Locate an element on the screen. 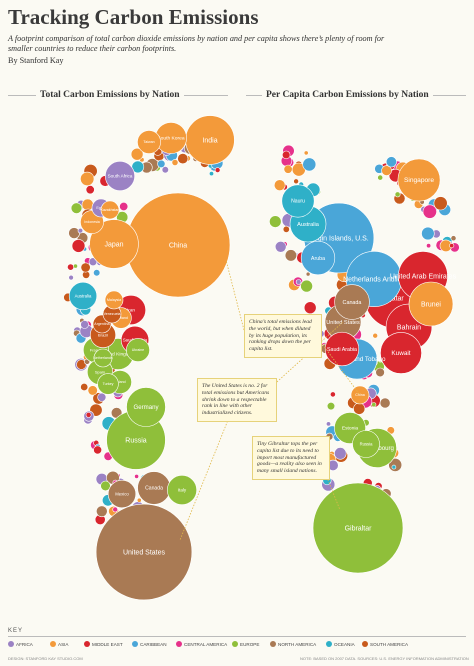 The image size is (474, 666). bubble-label-australia: Australia is located at coordinates (83, 295).